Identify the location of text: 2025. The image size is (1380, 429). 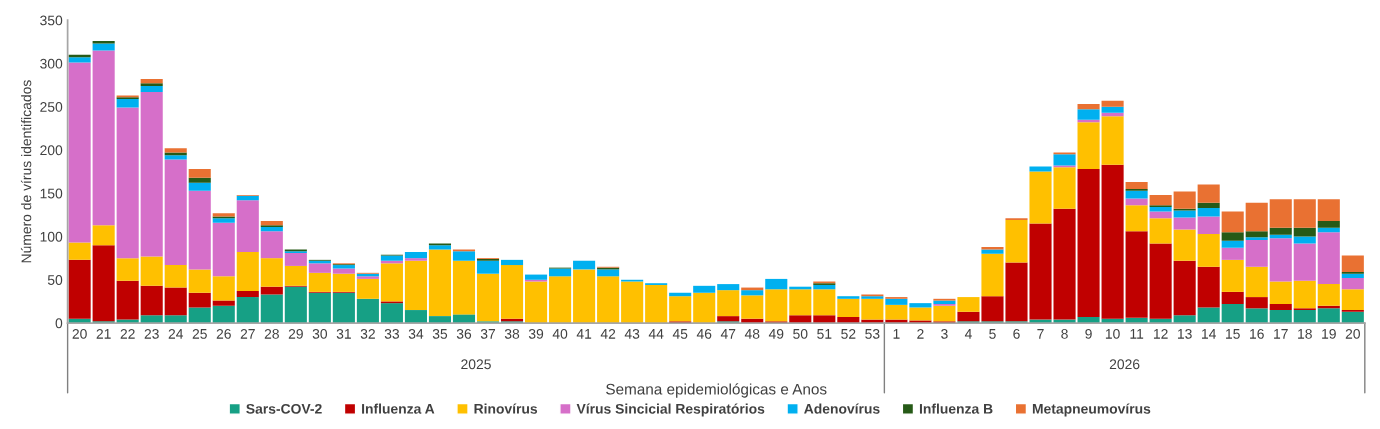
(476, 364).